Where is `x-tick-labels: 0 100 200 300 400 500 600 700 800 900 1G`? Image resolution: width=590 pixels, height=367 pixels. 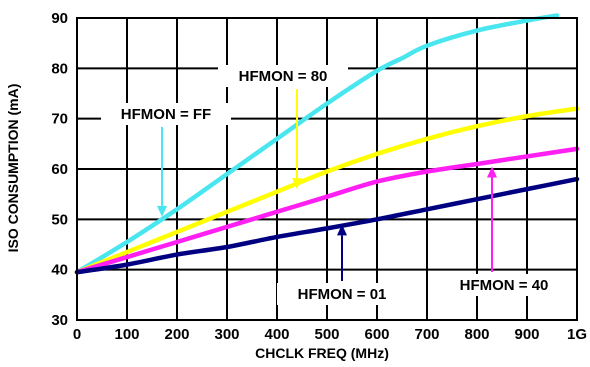
x-tick-labels: 0 100 200 300 400 500 600 700 800 900 1G is located at coordinates (330, 334).